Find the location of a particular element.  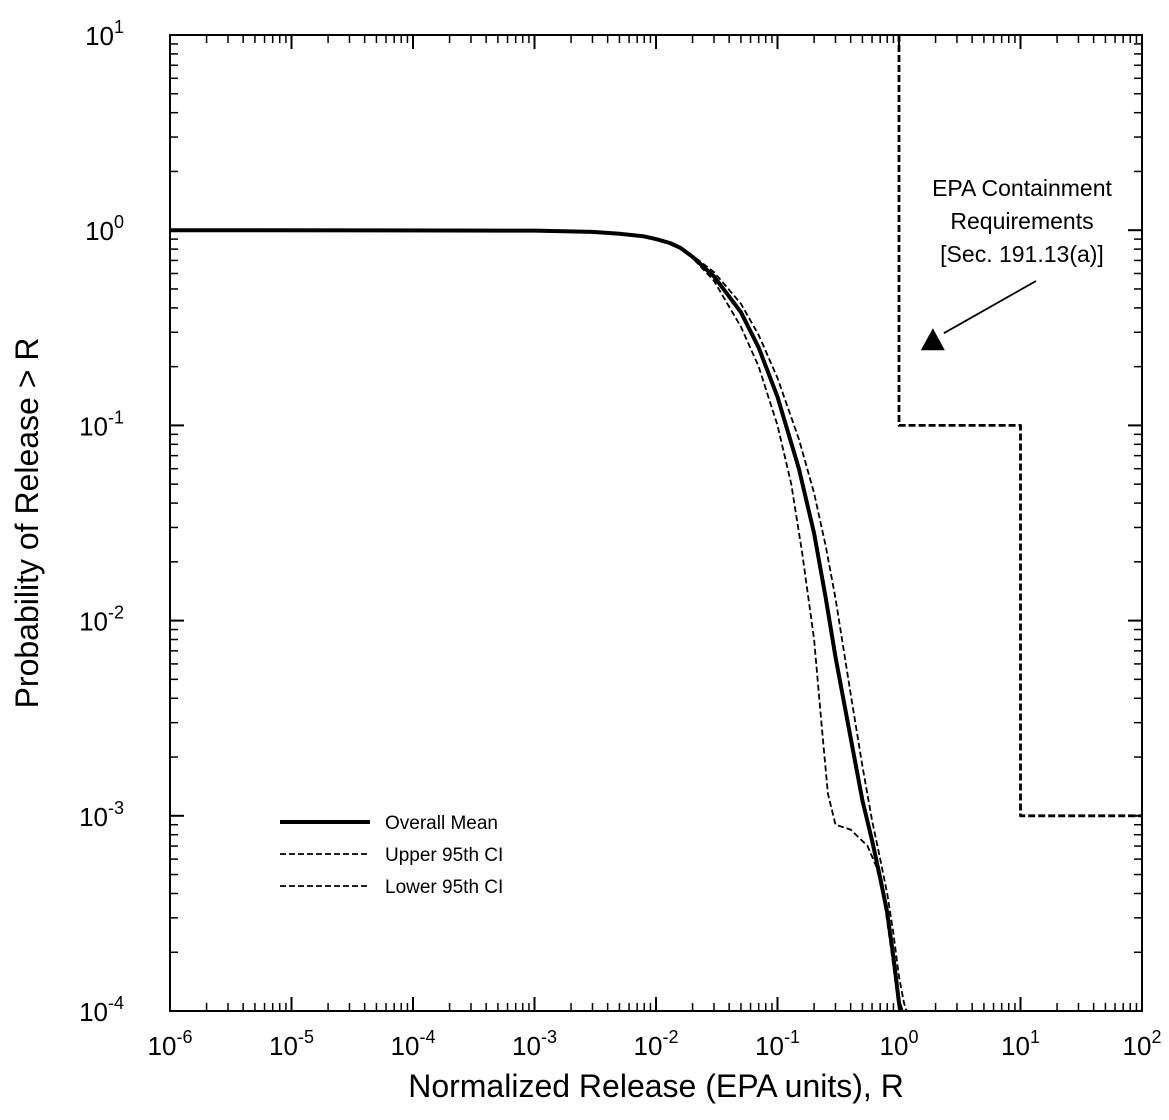

x-tick-label: 10⁰ is located at coordinates (899, 1044).